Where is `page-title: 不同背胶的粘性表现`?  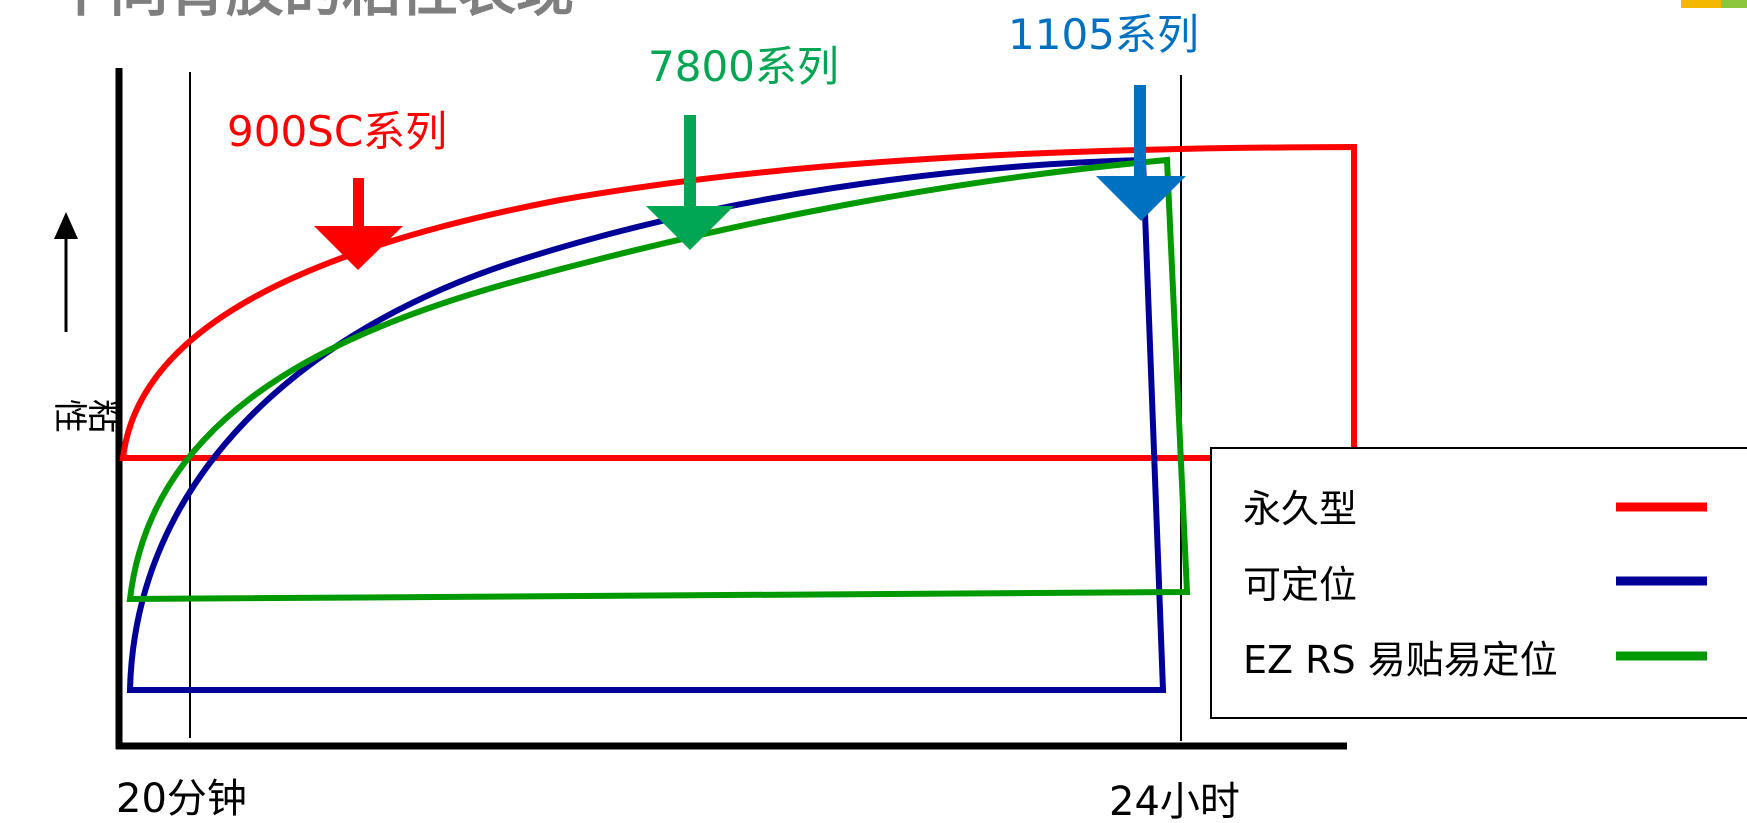 page-title: 不同背胶的粘性表现 is located at coordinates (313, 12).